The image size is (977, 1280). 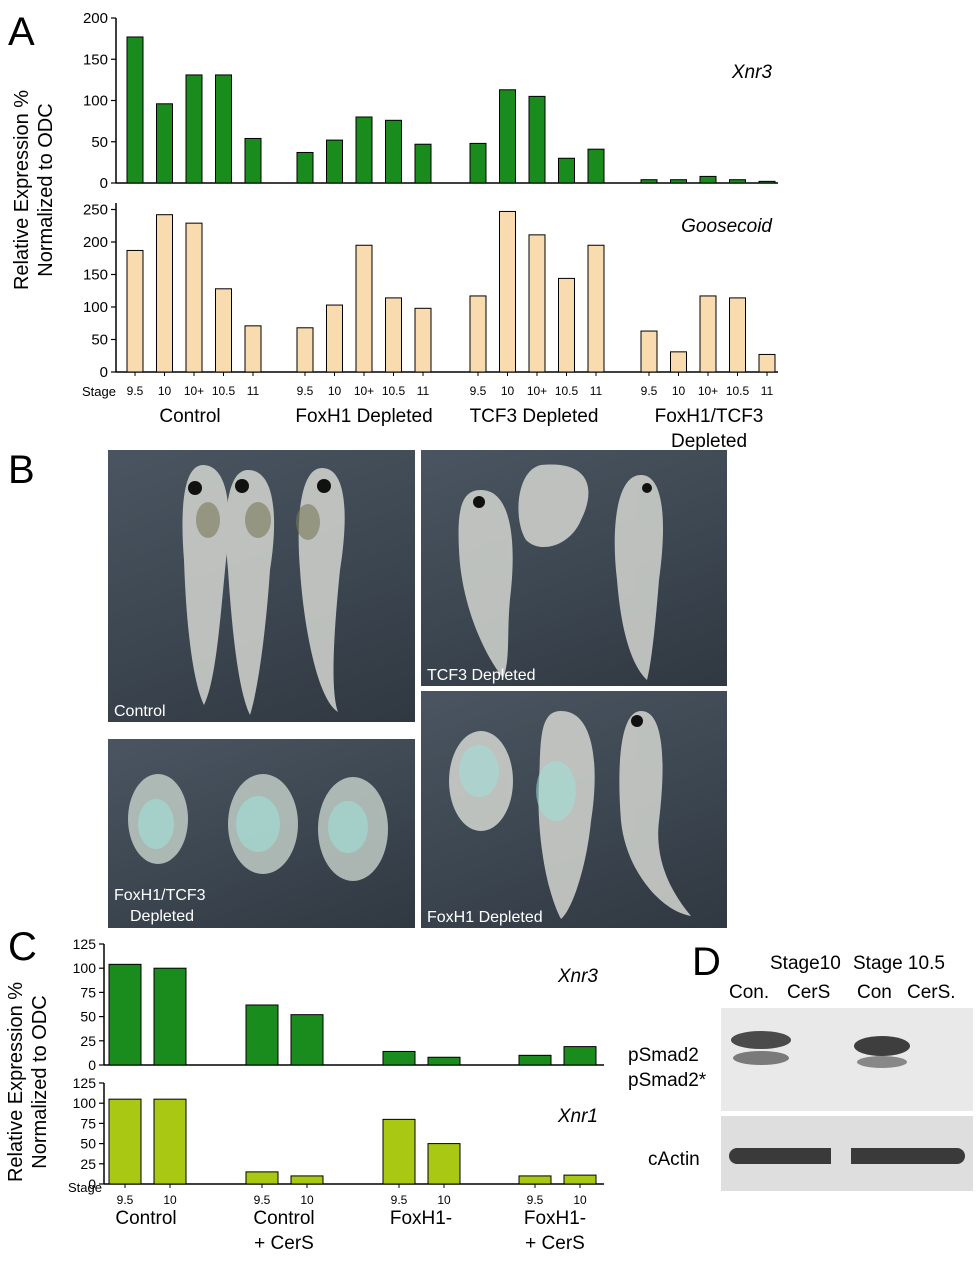 I want to click on blot-psmad2, so click(x=847, y=1059).